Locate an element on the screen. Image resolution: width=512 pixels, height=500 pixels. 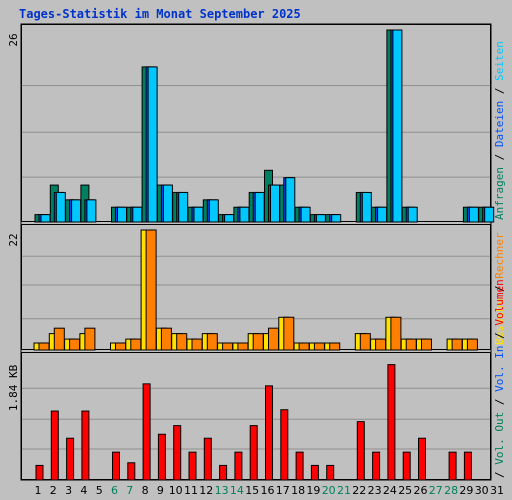
x-tick-label: 6 is located at coordinates (114, 490).